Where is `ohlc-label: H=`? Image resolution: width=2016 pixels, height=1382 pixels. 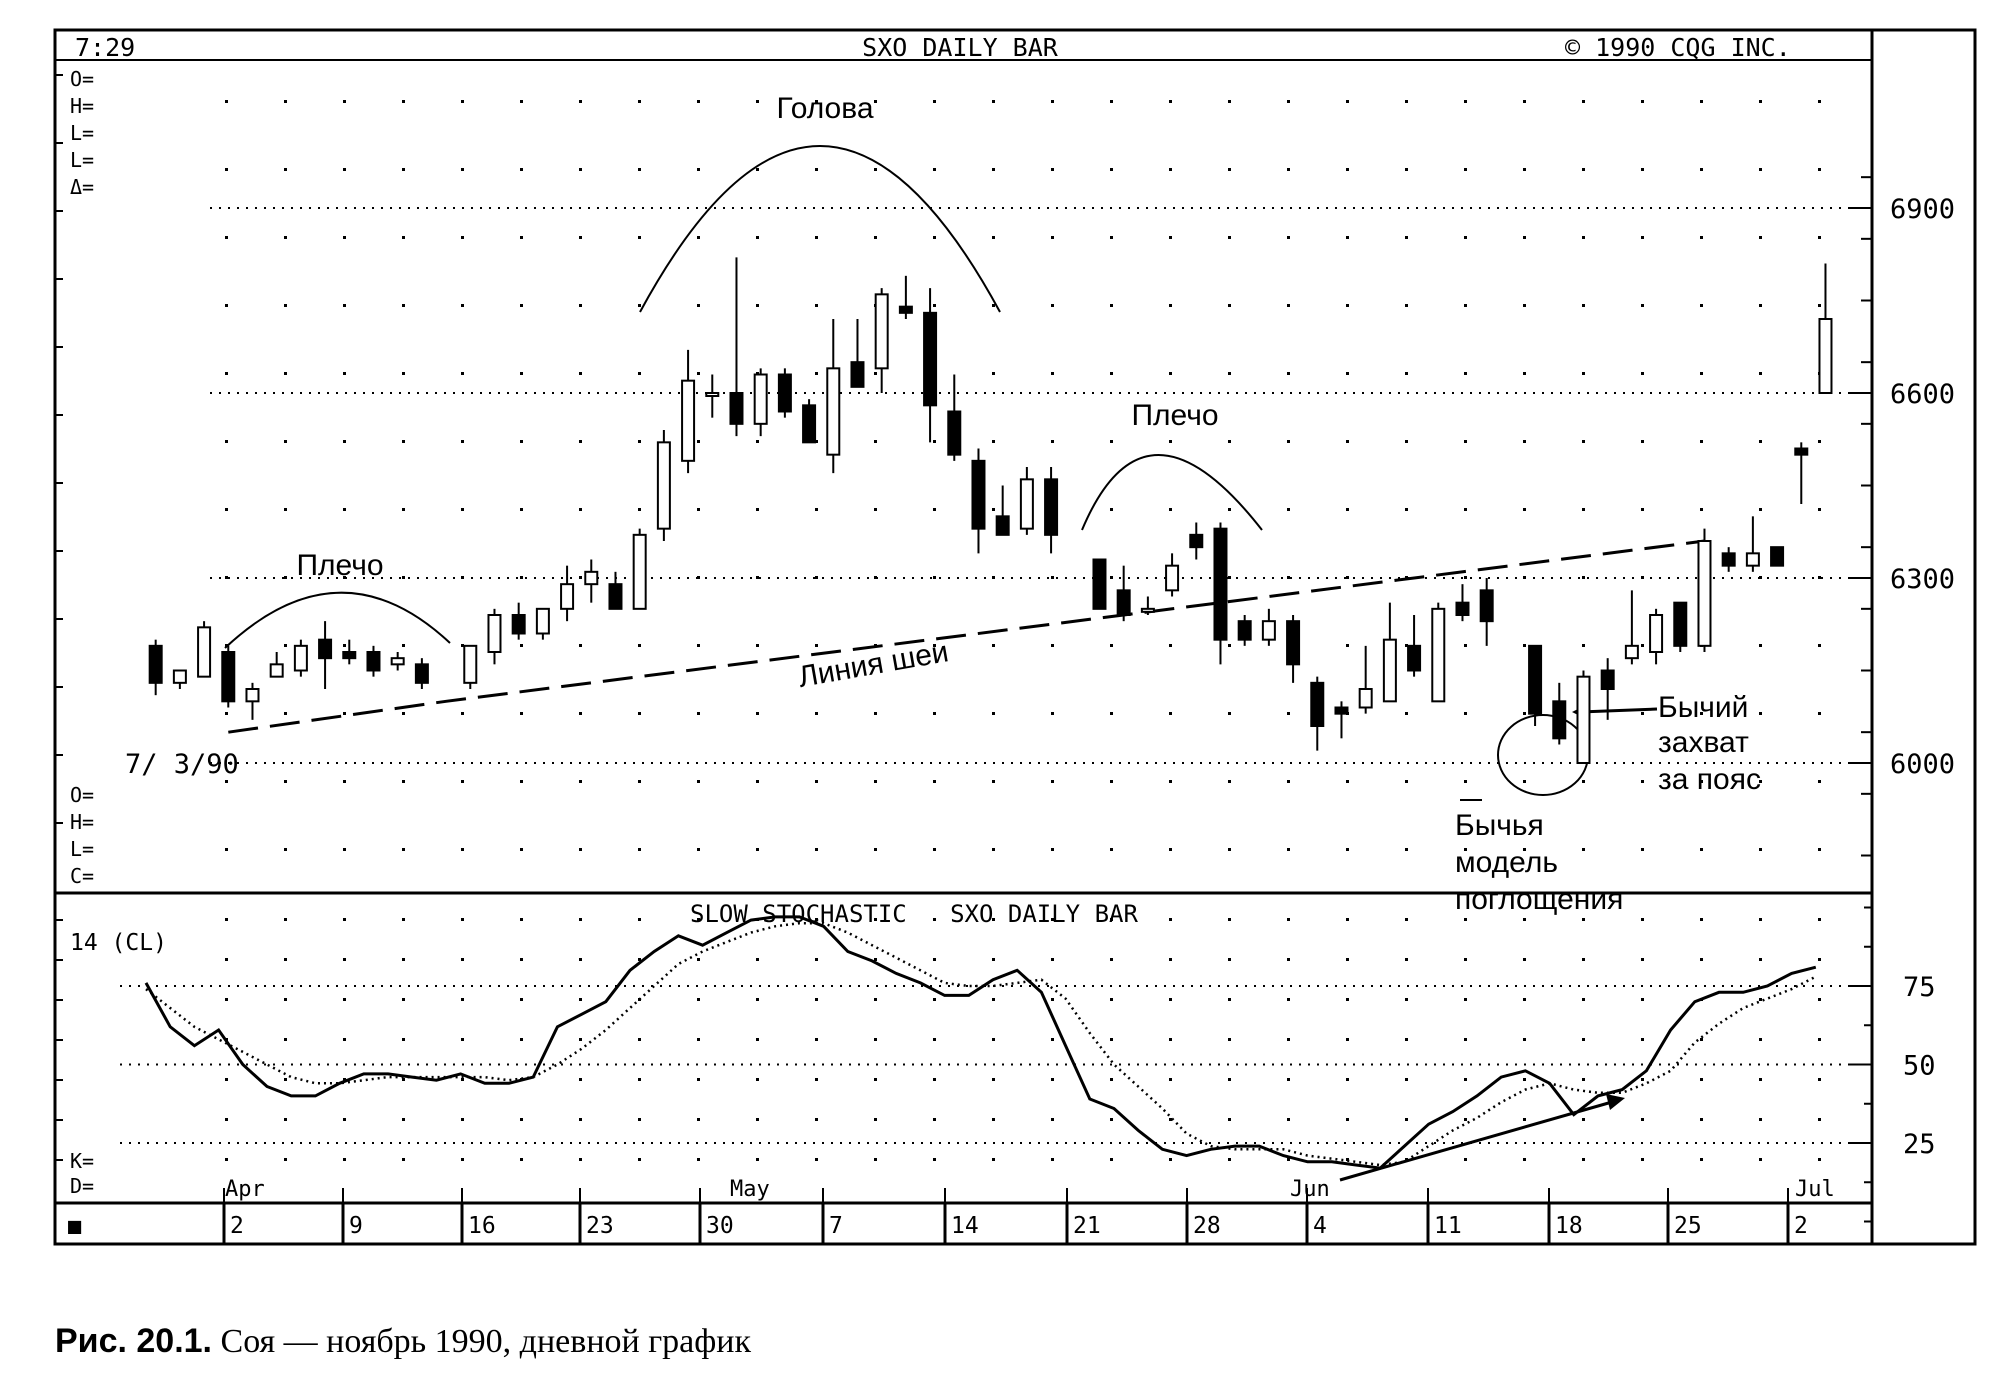 ohlc-label: H= is located at coordinates (82, 822).